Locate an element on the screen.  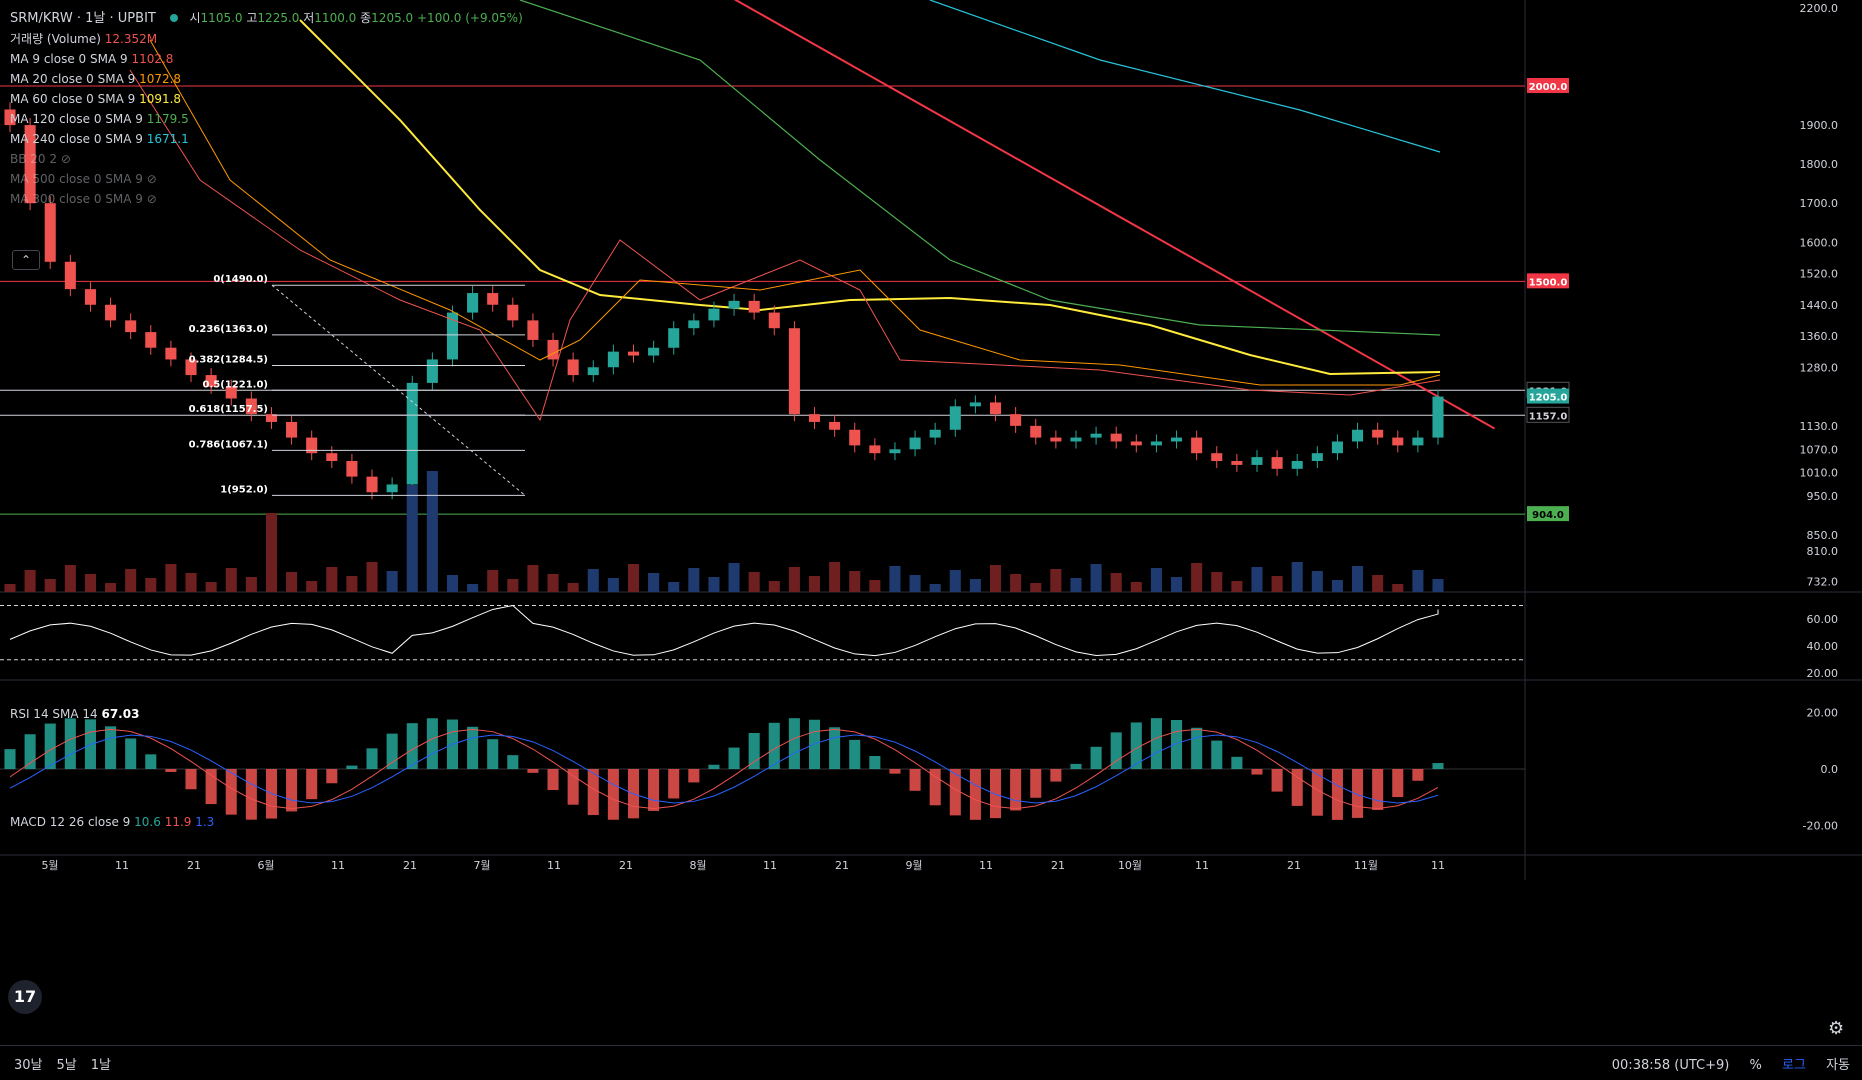
legend-row: BB 20 2 ⊘ is located at coordinates (40, 159).